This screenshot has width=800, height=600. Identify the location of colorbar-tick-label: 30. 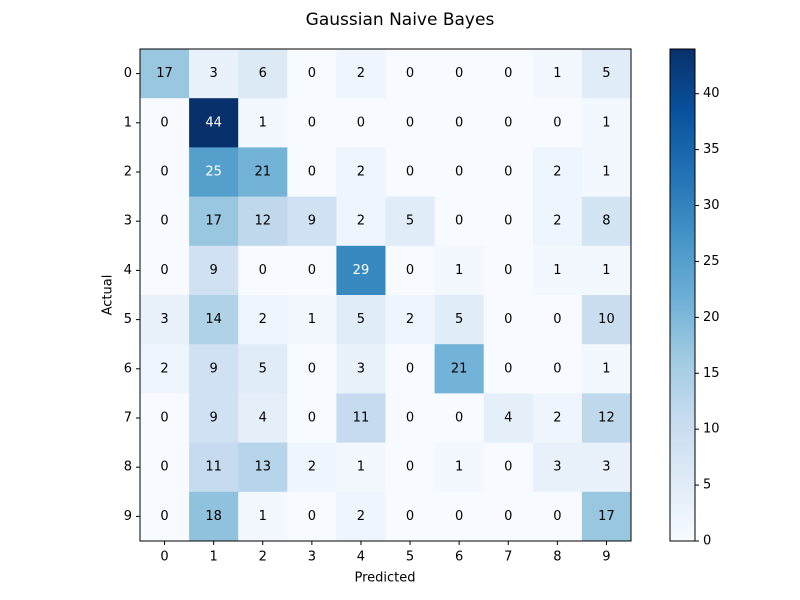
(711, 205).